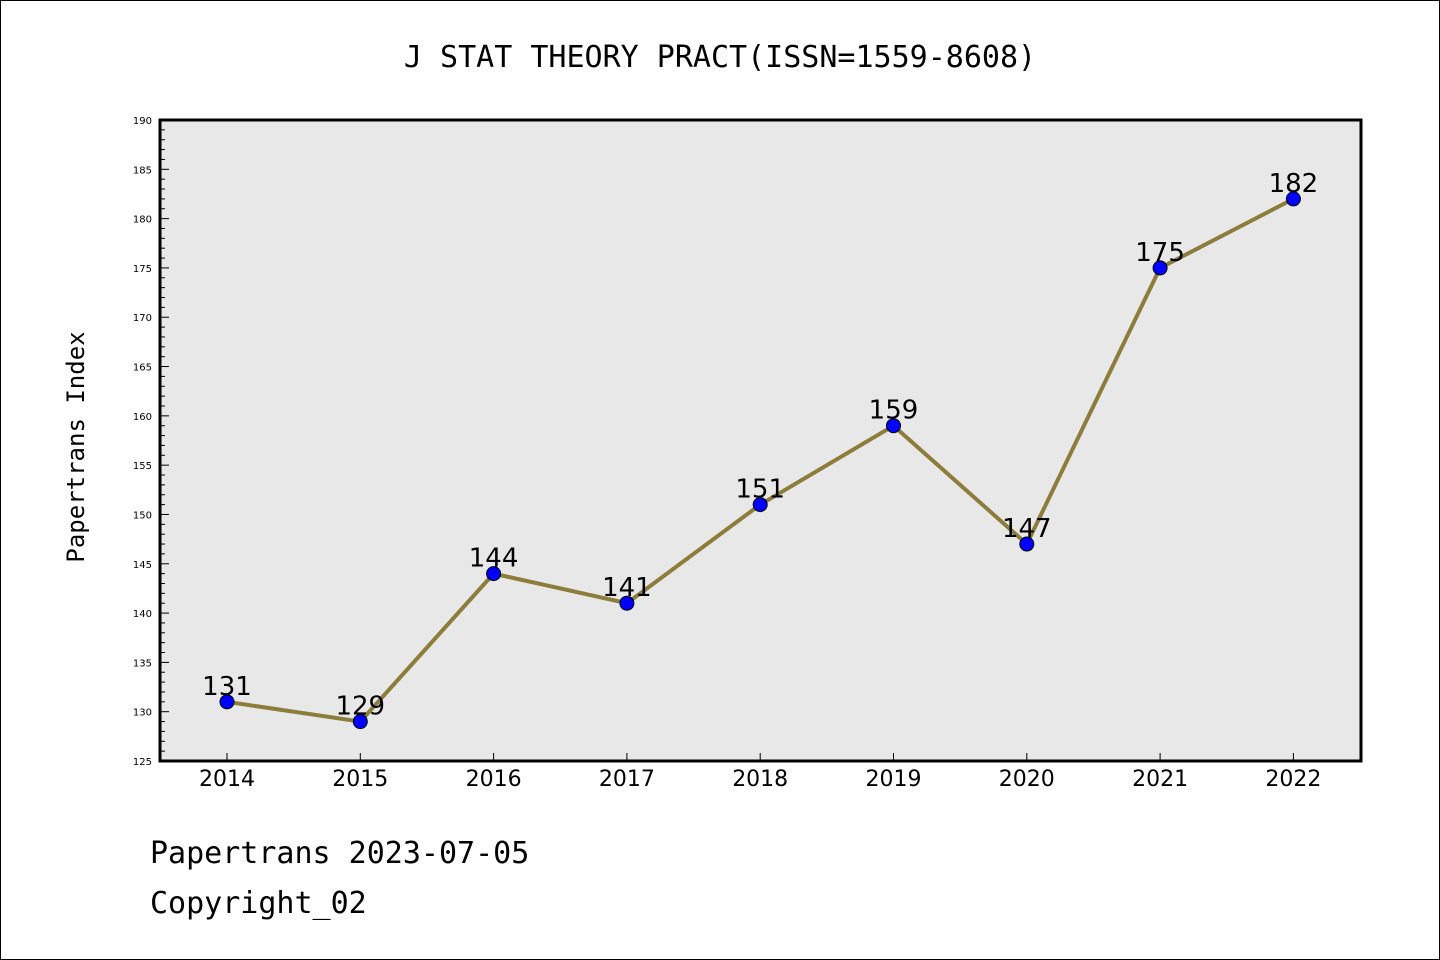 The height and width of the screenshot is (960, 1440). Describe the element at coordinates (142, 318) in the screenshot. I see `y-tick-label: 170` at that location.